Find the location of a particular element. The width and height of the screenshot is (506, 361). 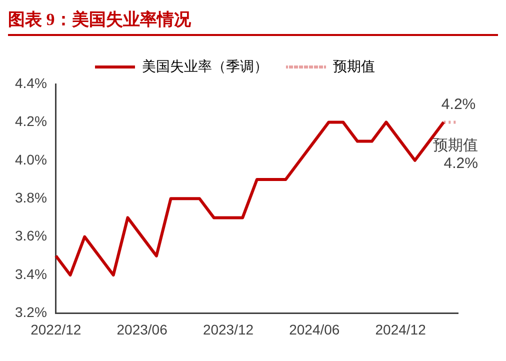

x-tick-label: 2024/12 is located at coordinates (400, 329).